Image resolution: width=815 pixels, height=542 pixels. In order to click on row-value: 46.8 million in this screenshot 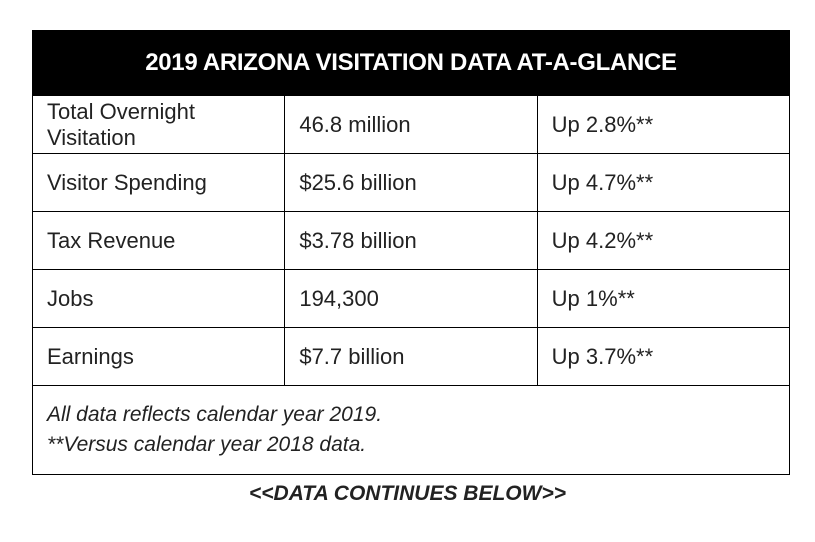, I will do `click(411, 124)`.